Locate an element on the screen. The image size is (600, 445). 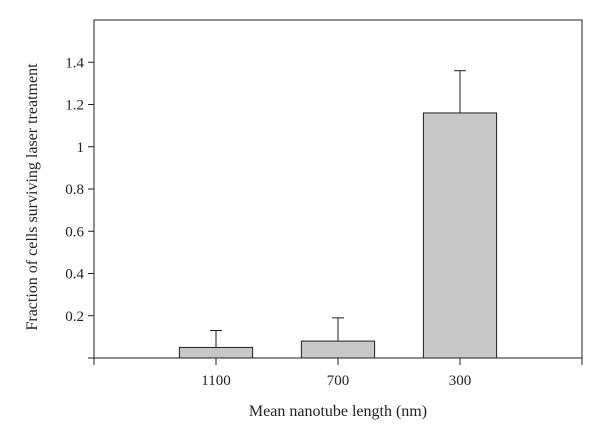
y-tick-label: 1.2 is located at coordinates (74, 106).